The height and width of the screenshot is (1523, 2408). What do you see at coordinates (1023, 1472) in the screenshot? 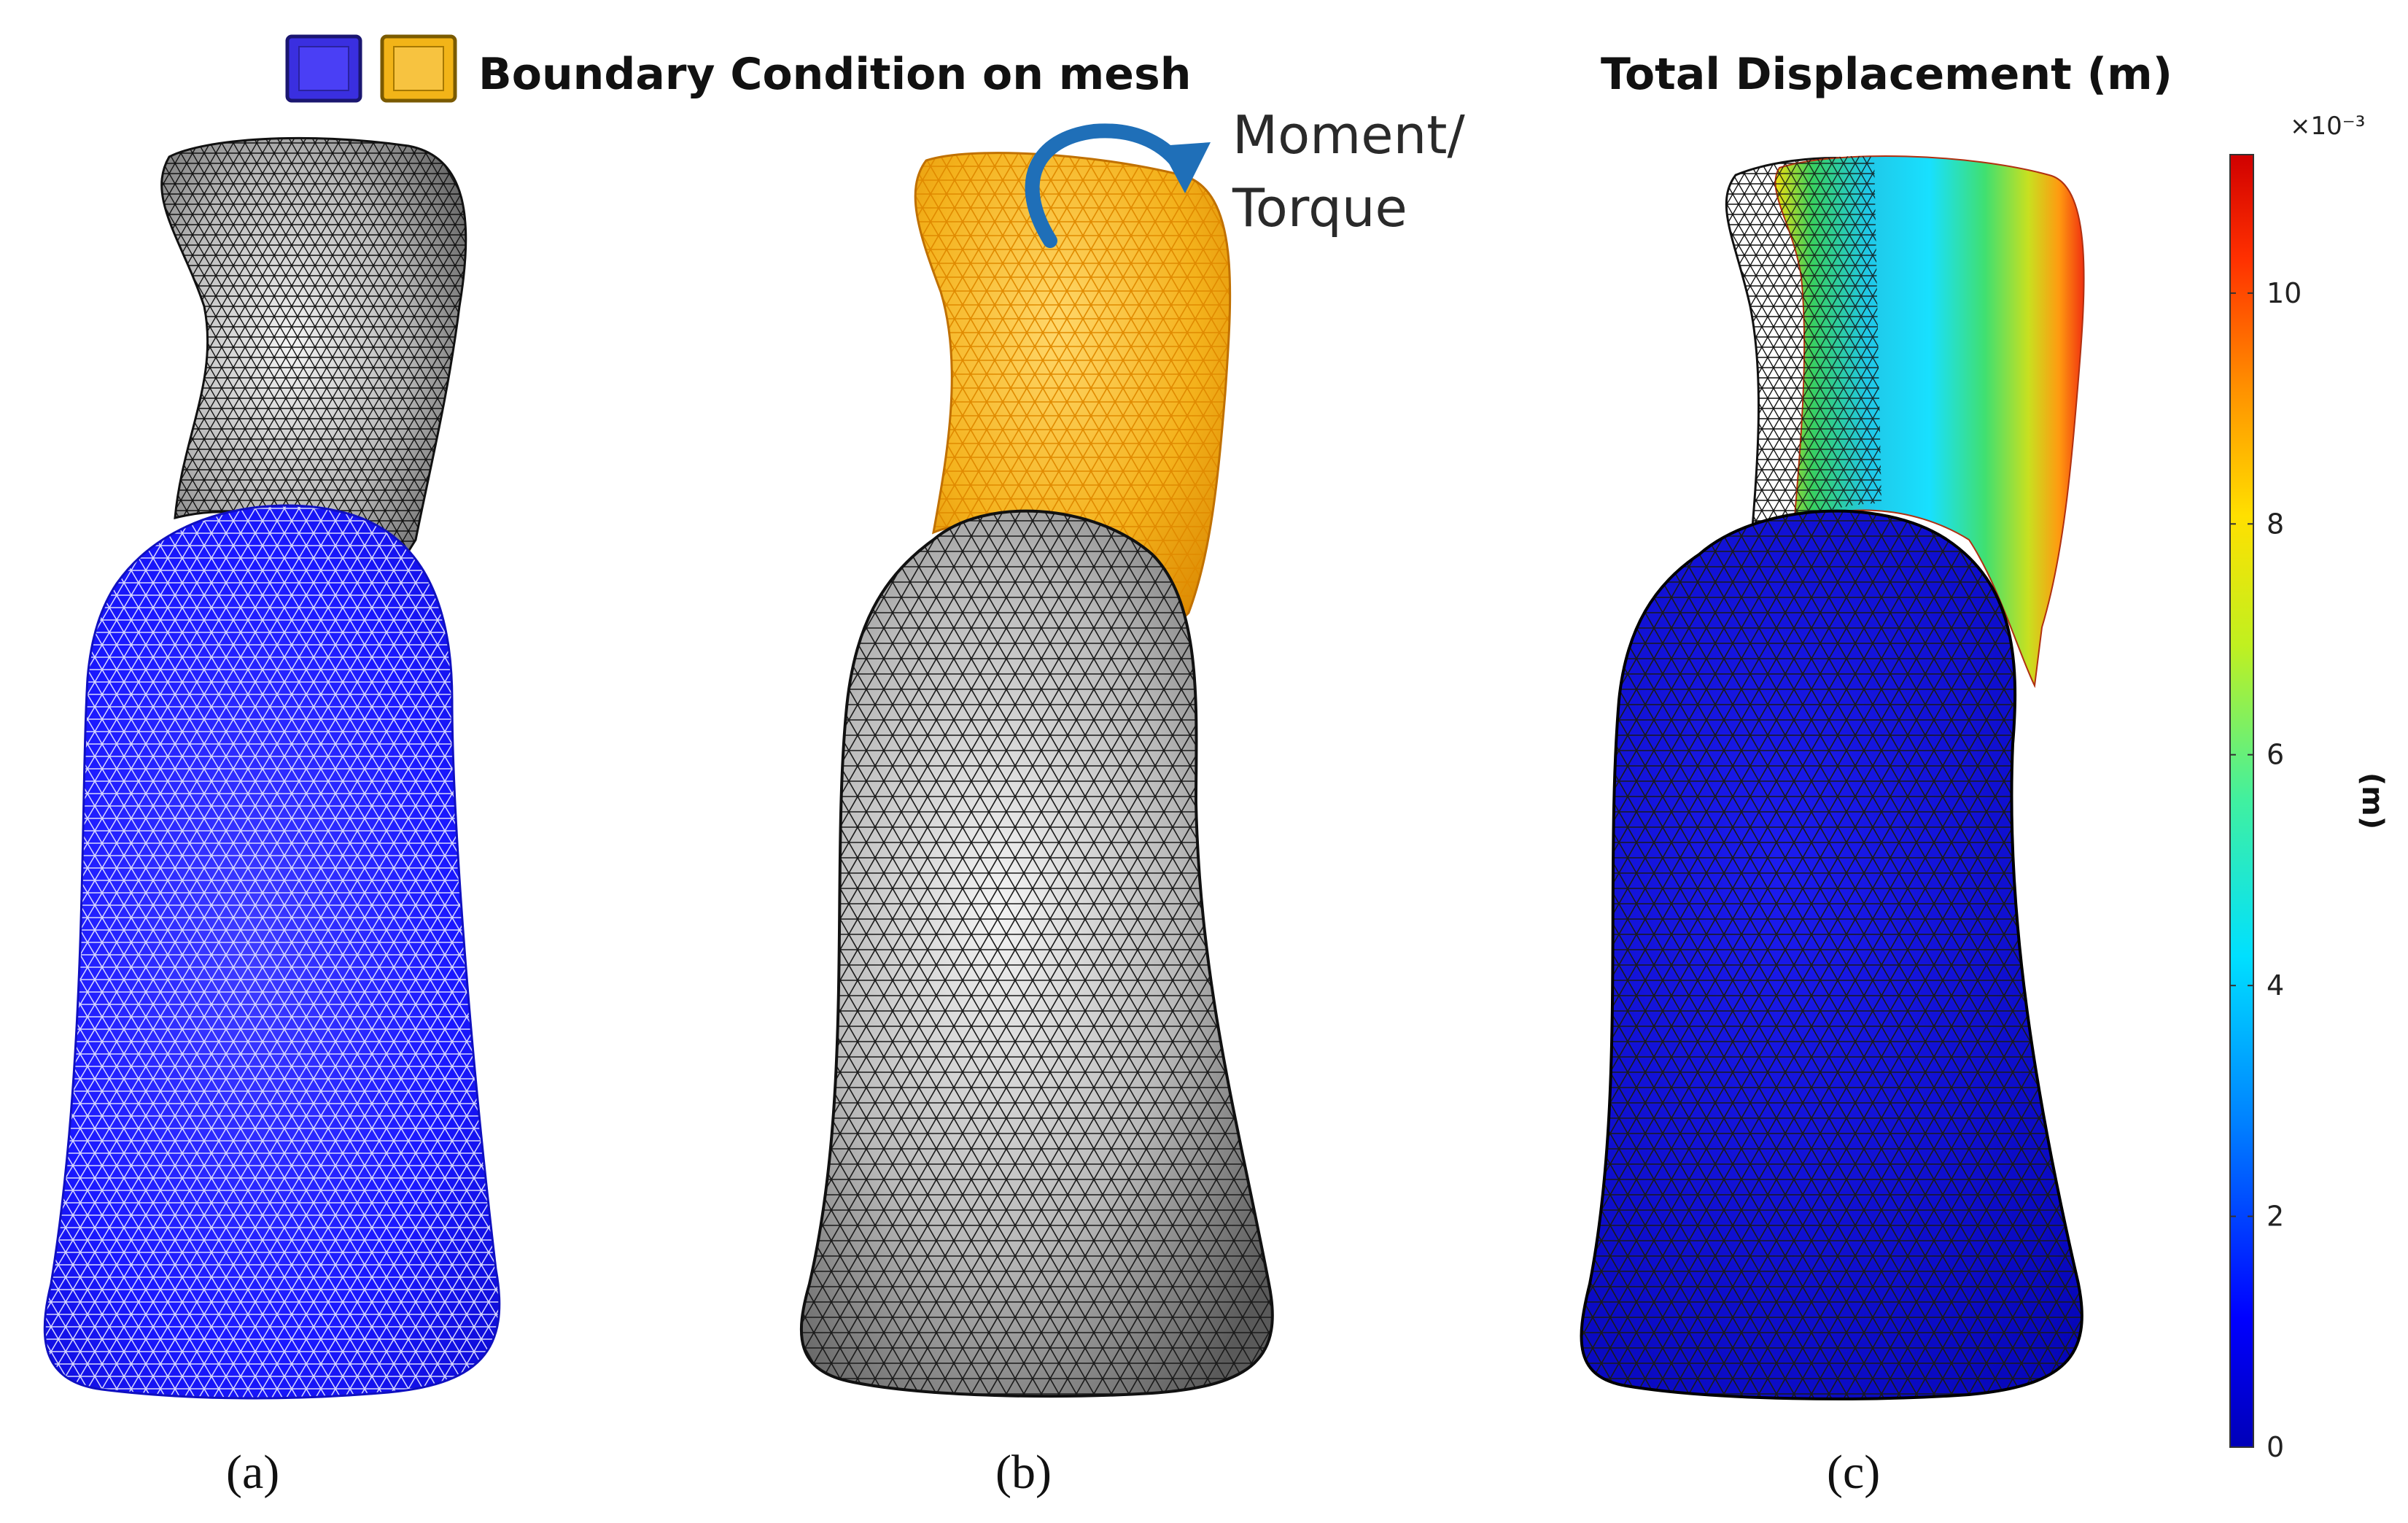
I see `panel-b-label: (b)` at bounding box center [1023, 1472].